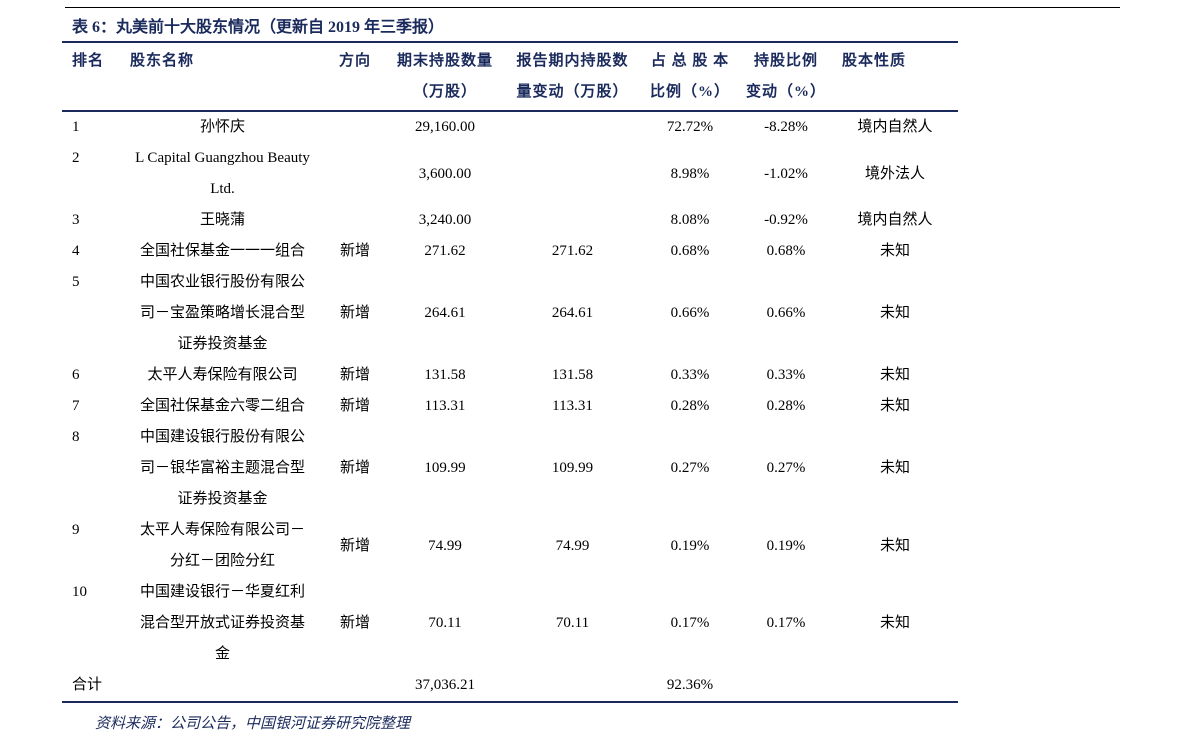  What do you see at coordinates (689, 92) in the screenshot?
I see `cell-line: 比例（%）` at bounding box center [689, 92].